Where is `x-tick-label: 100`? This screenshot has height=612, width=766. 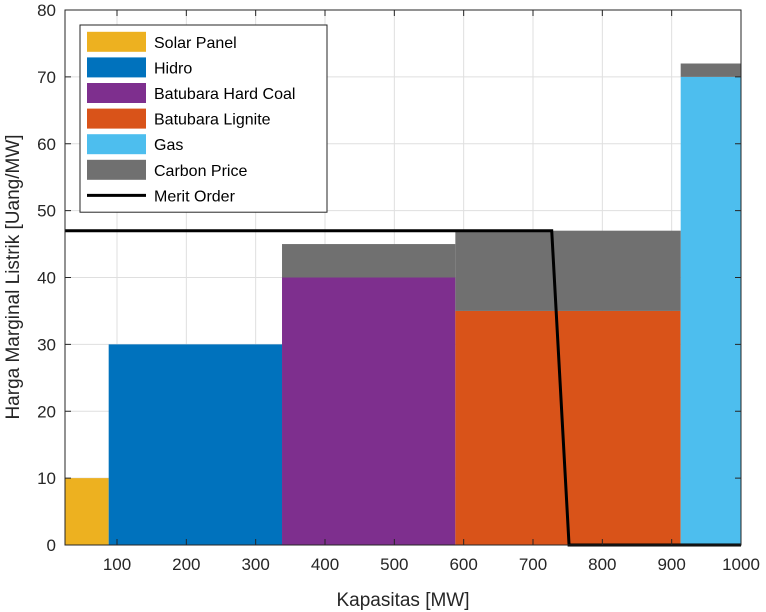
x-tick-label: 100 is located at coordinates (117, 564).